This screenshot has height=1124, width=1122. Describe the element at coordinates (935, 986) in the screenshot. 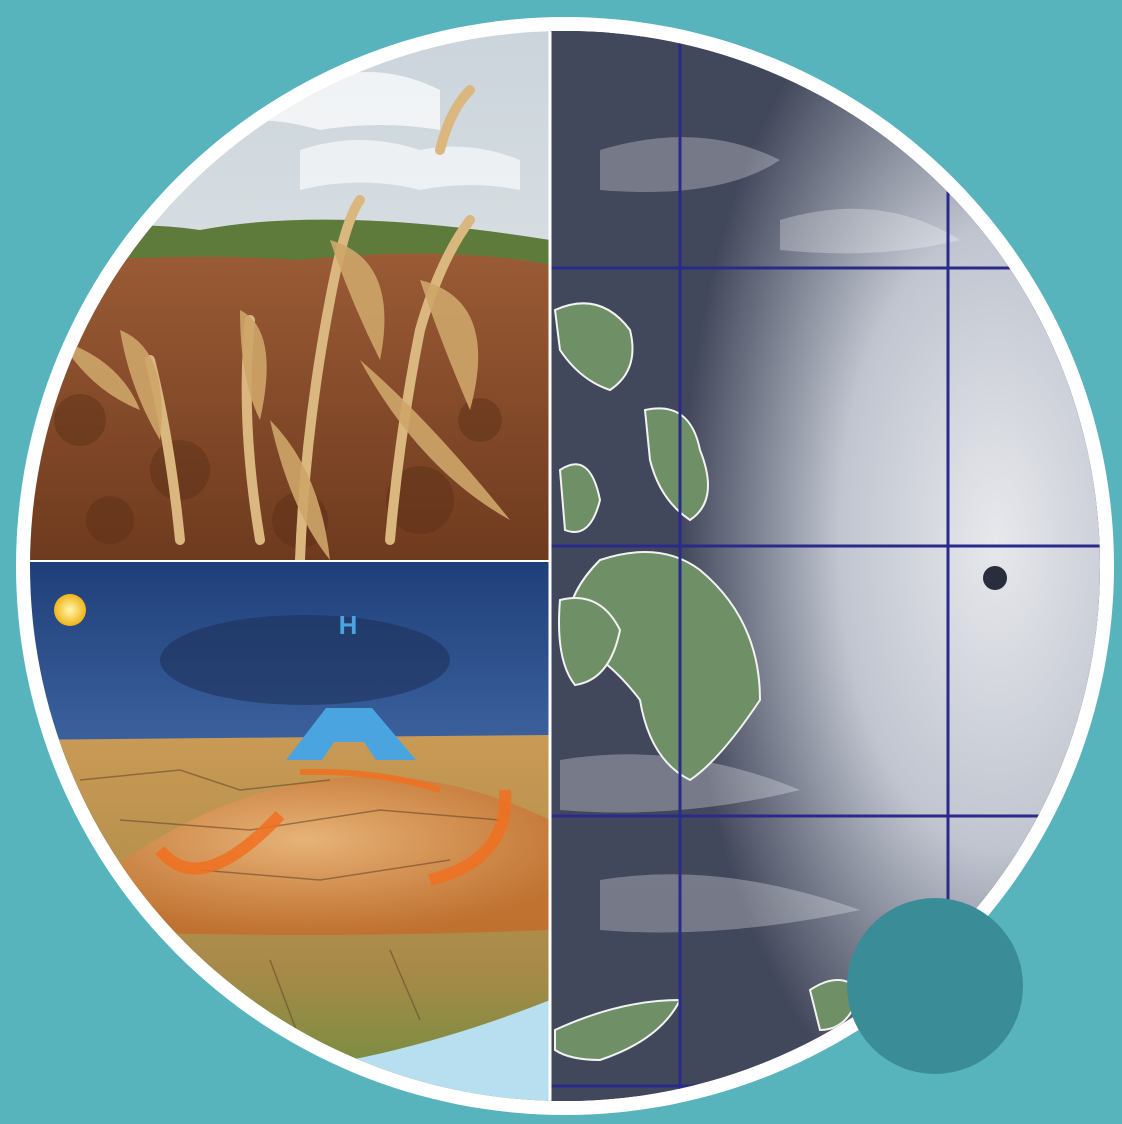

I see `accent-dot` at that location.